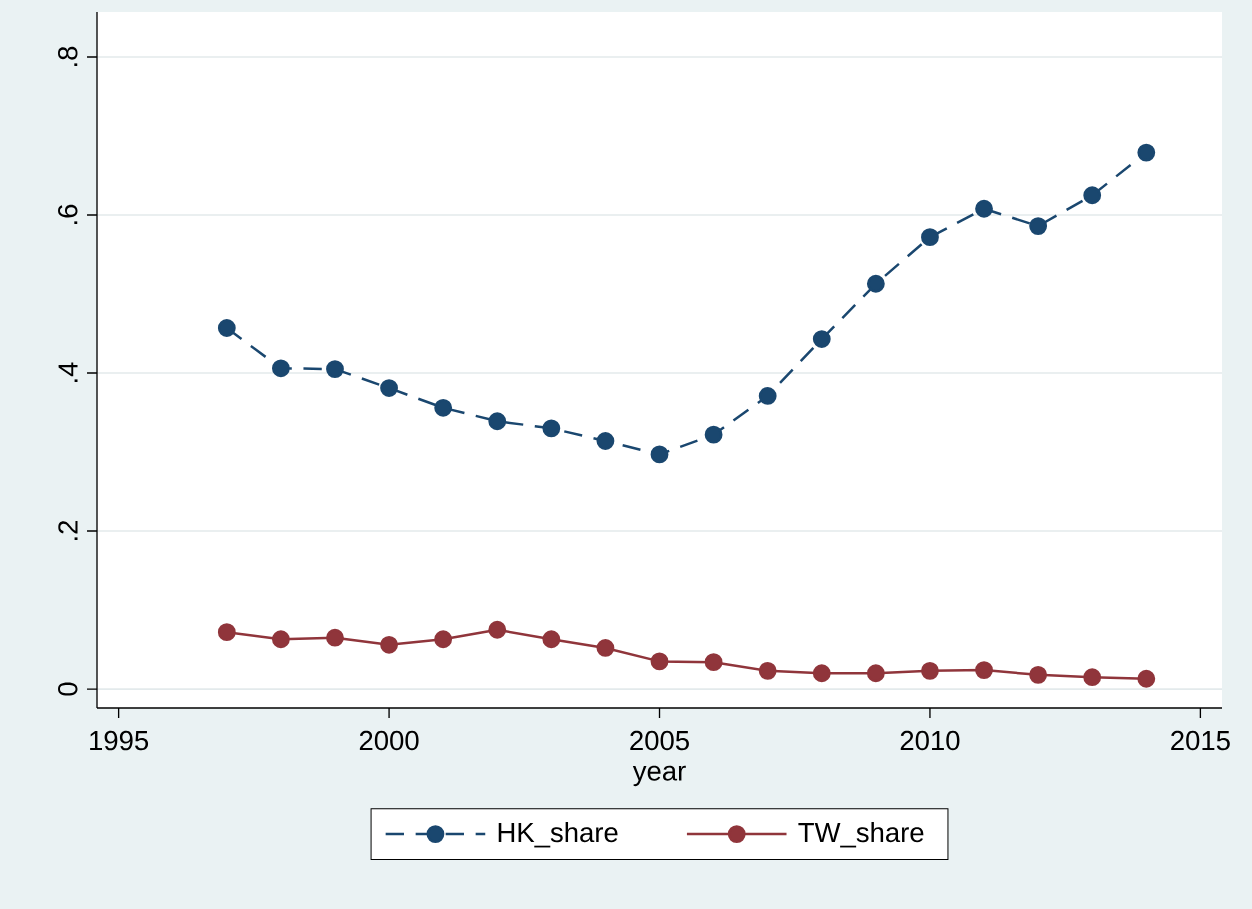  Describe the element at coordinates (68, 372) in the screenshot. I see `y-tick-label: .4` at that location.